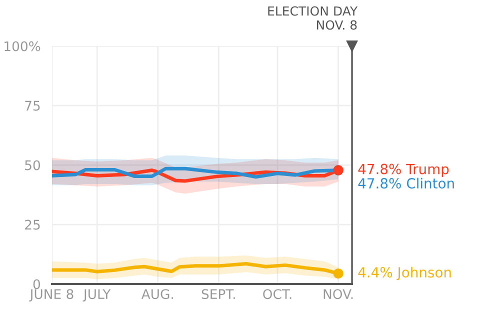 This screenshot has height=322, width=477. Describe the element at coordinates (277, 294) in the screenshot. I see `x-tick-label: OCT.` at that location.